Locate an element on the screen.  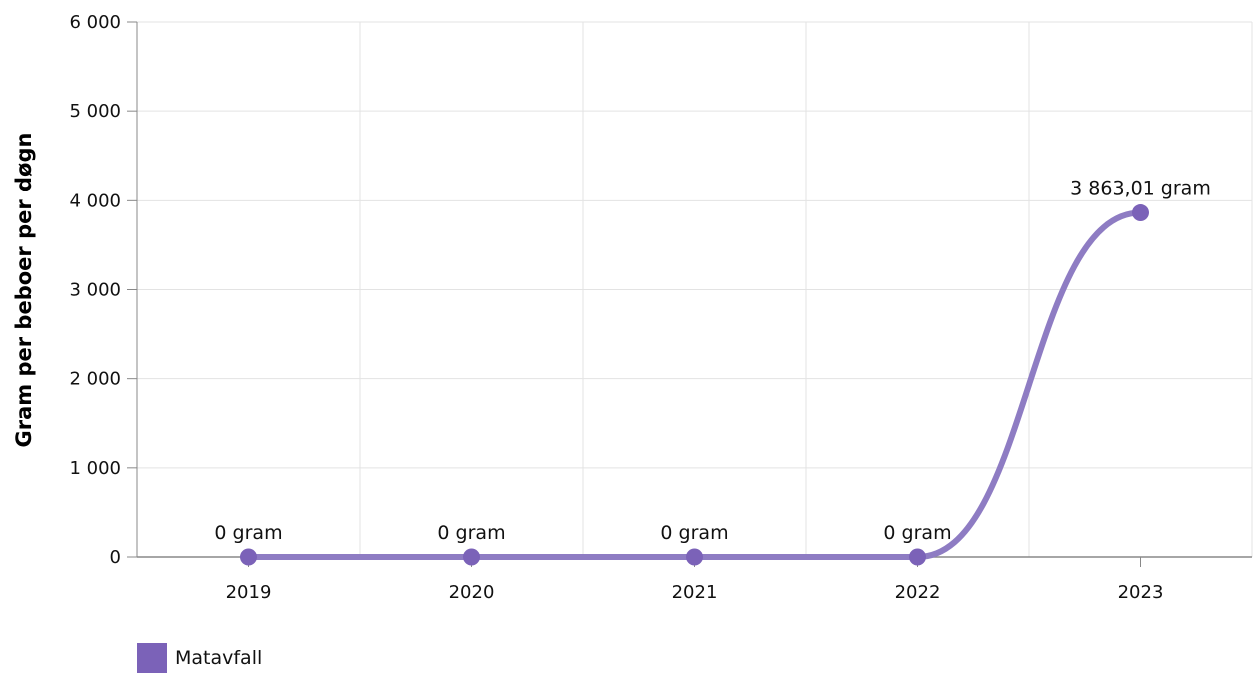
y-tick-label: 3 000 is located at coordinates (95, 290).